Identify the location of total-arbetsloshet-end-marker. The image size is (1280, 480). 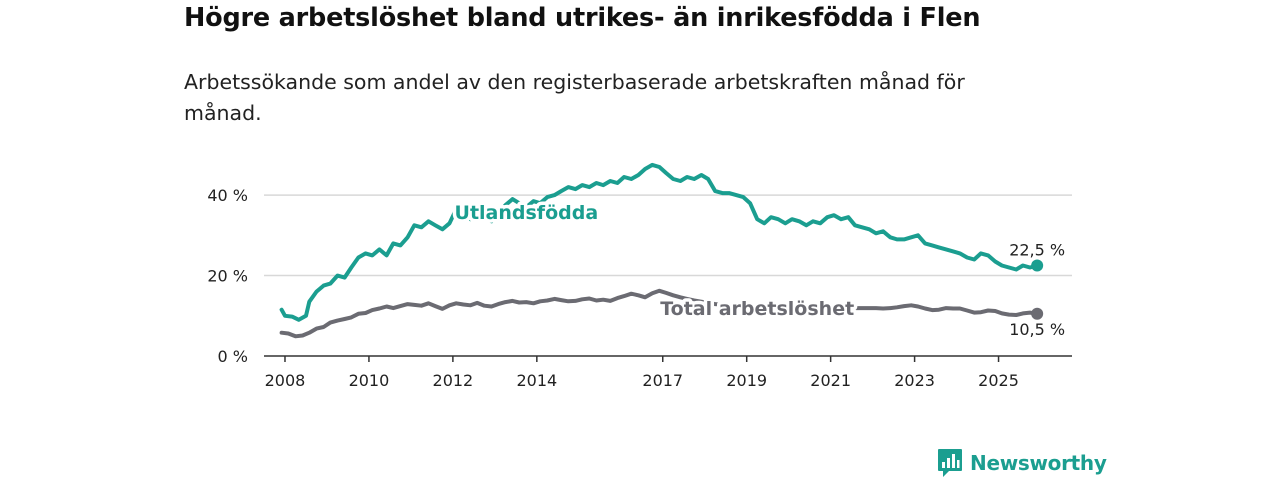
(1037, 313).